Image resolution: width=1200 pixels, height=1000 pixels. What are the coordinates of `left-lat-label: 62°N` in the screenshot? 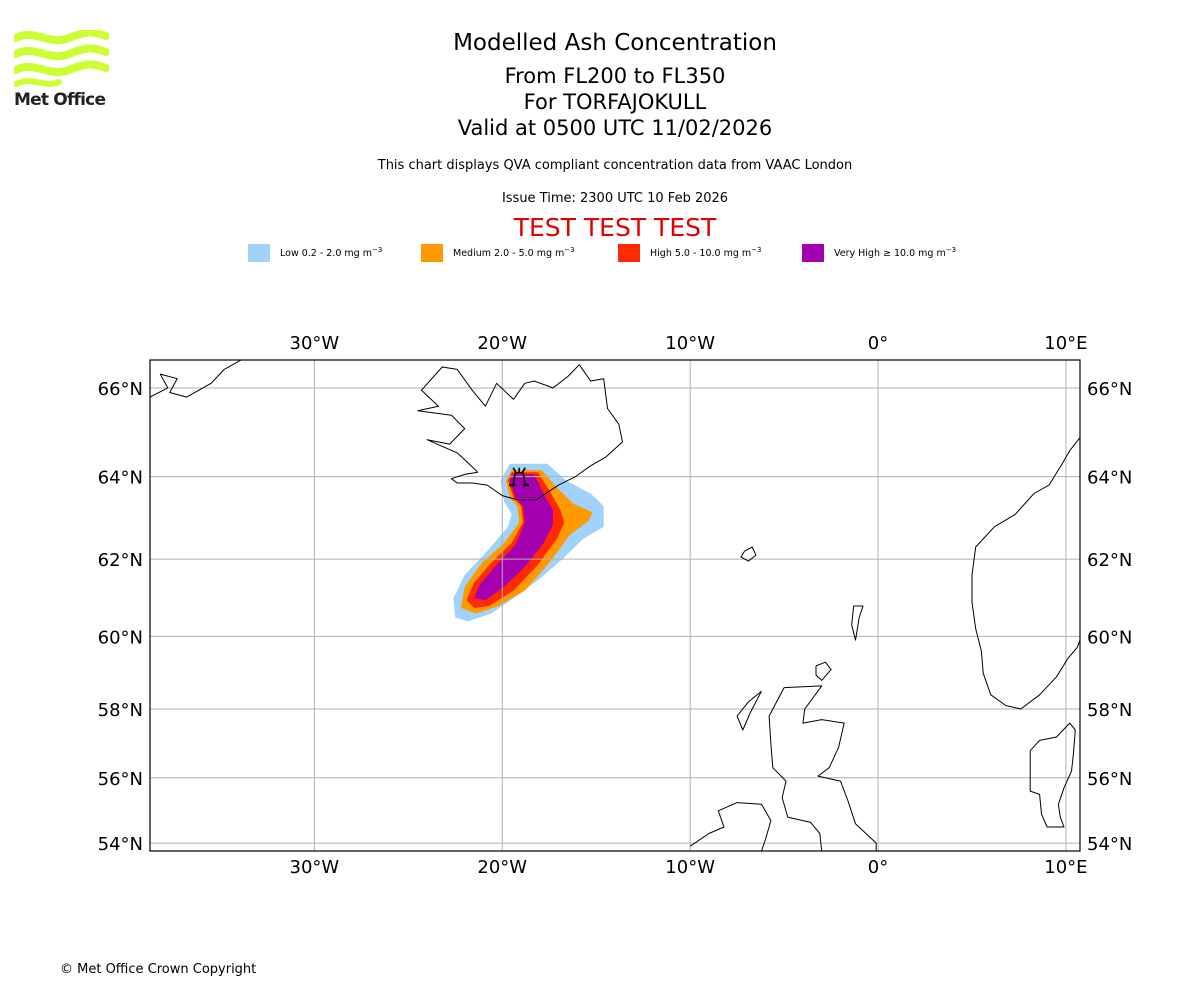 It's located at (120, 560).